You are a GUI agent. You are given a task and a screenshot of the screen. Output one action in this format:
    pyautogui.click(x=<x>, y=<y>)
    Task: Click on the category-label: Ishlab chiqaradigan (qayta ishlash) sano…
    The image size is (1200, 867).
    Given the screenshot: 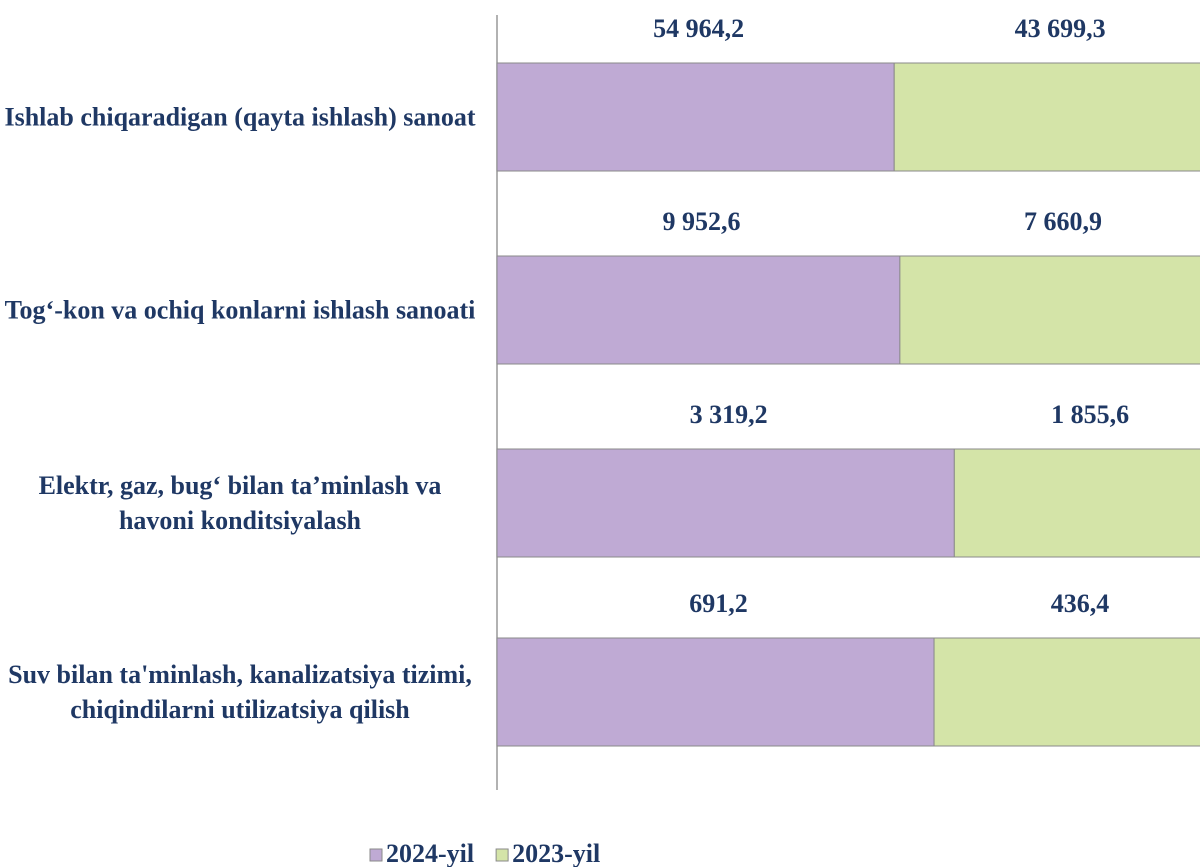 What is the action you would take?
    pyautogui.click(x=240, y=117)
    